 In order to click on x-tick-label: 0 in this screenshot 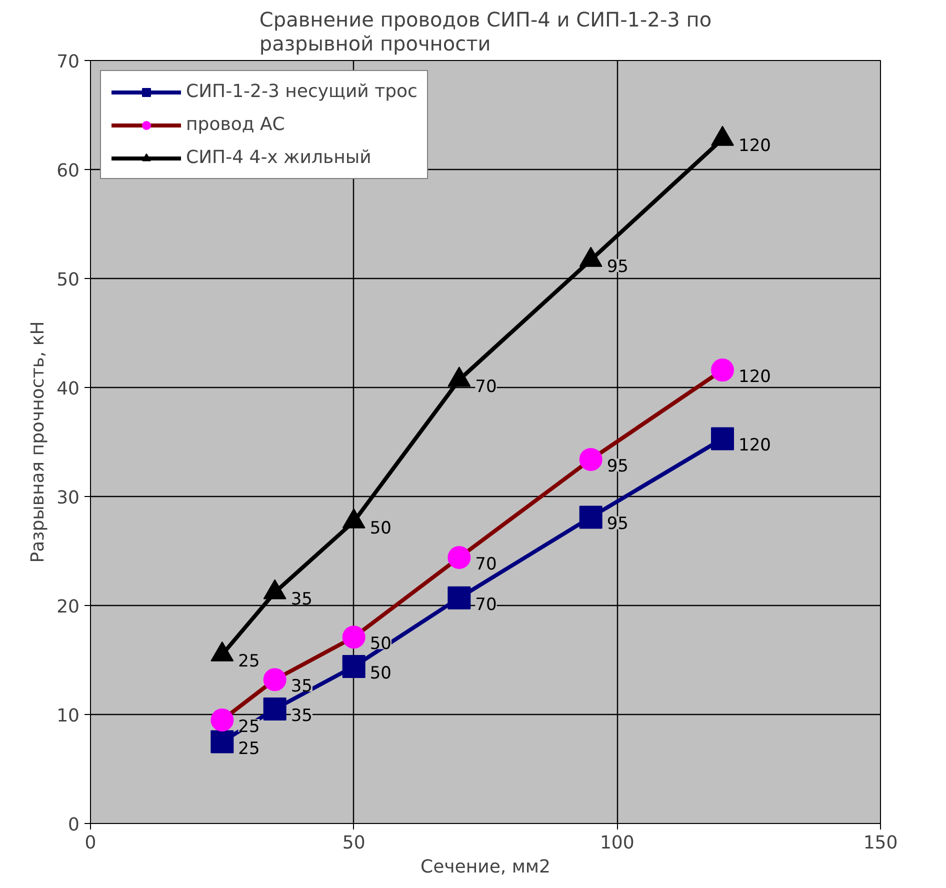, I will do `click(90, 843)`.